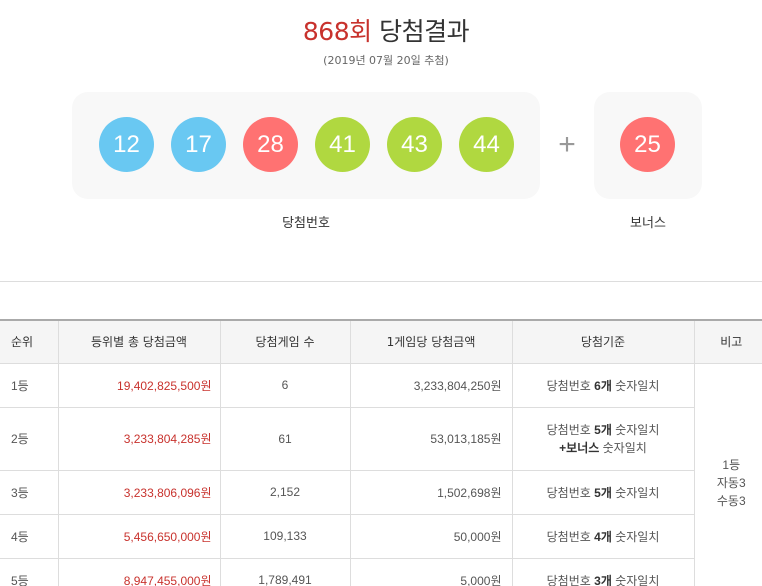  What do you see at coordinates (138, 385) in the screenshot?
I see `total-amount-cell: 19,402,825,500원` at bounding box center [138, 385].